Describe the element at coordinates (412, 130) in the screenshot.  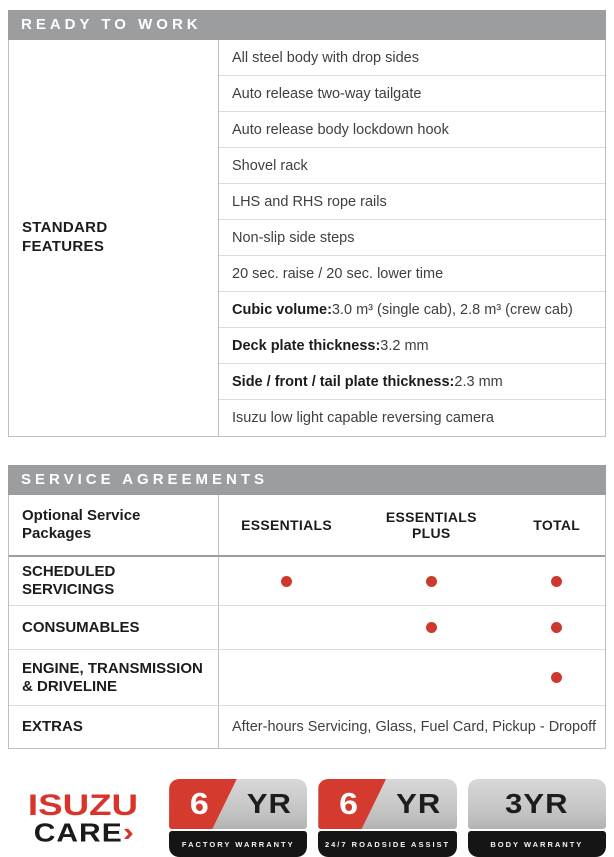
I see `feature-row: Auto release body lockdown hook` at that location.